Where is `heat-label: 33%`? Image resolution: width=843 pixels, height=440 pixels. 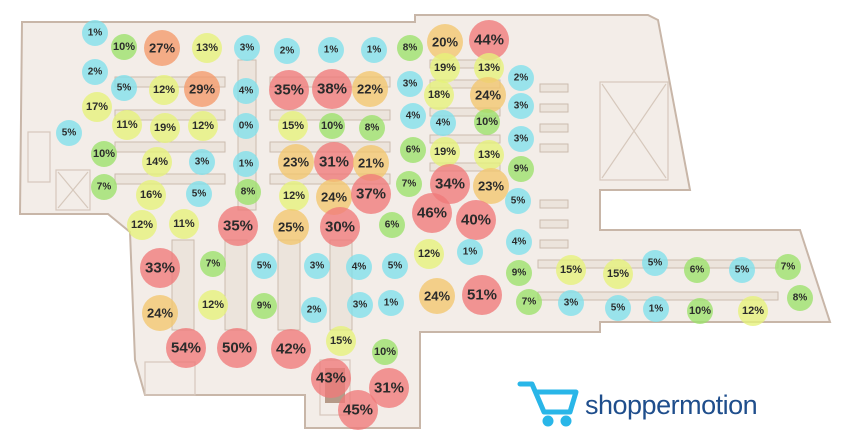
heat-label: 33% is located at coordinates (160, 268).